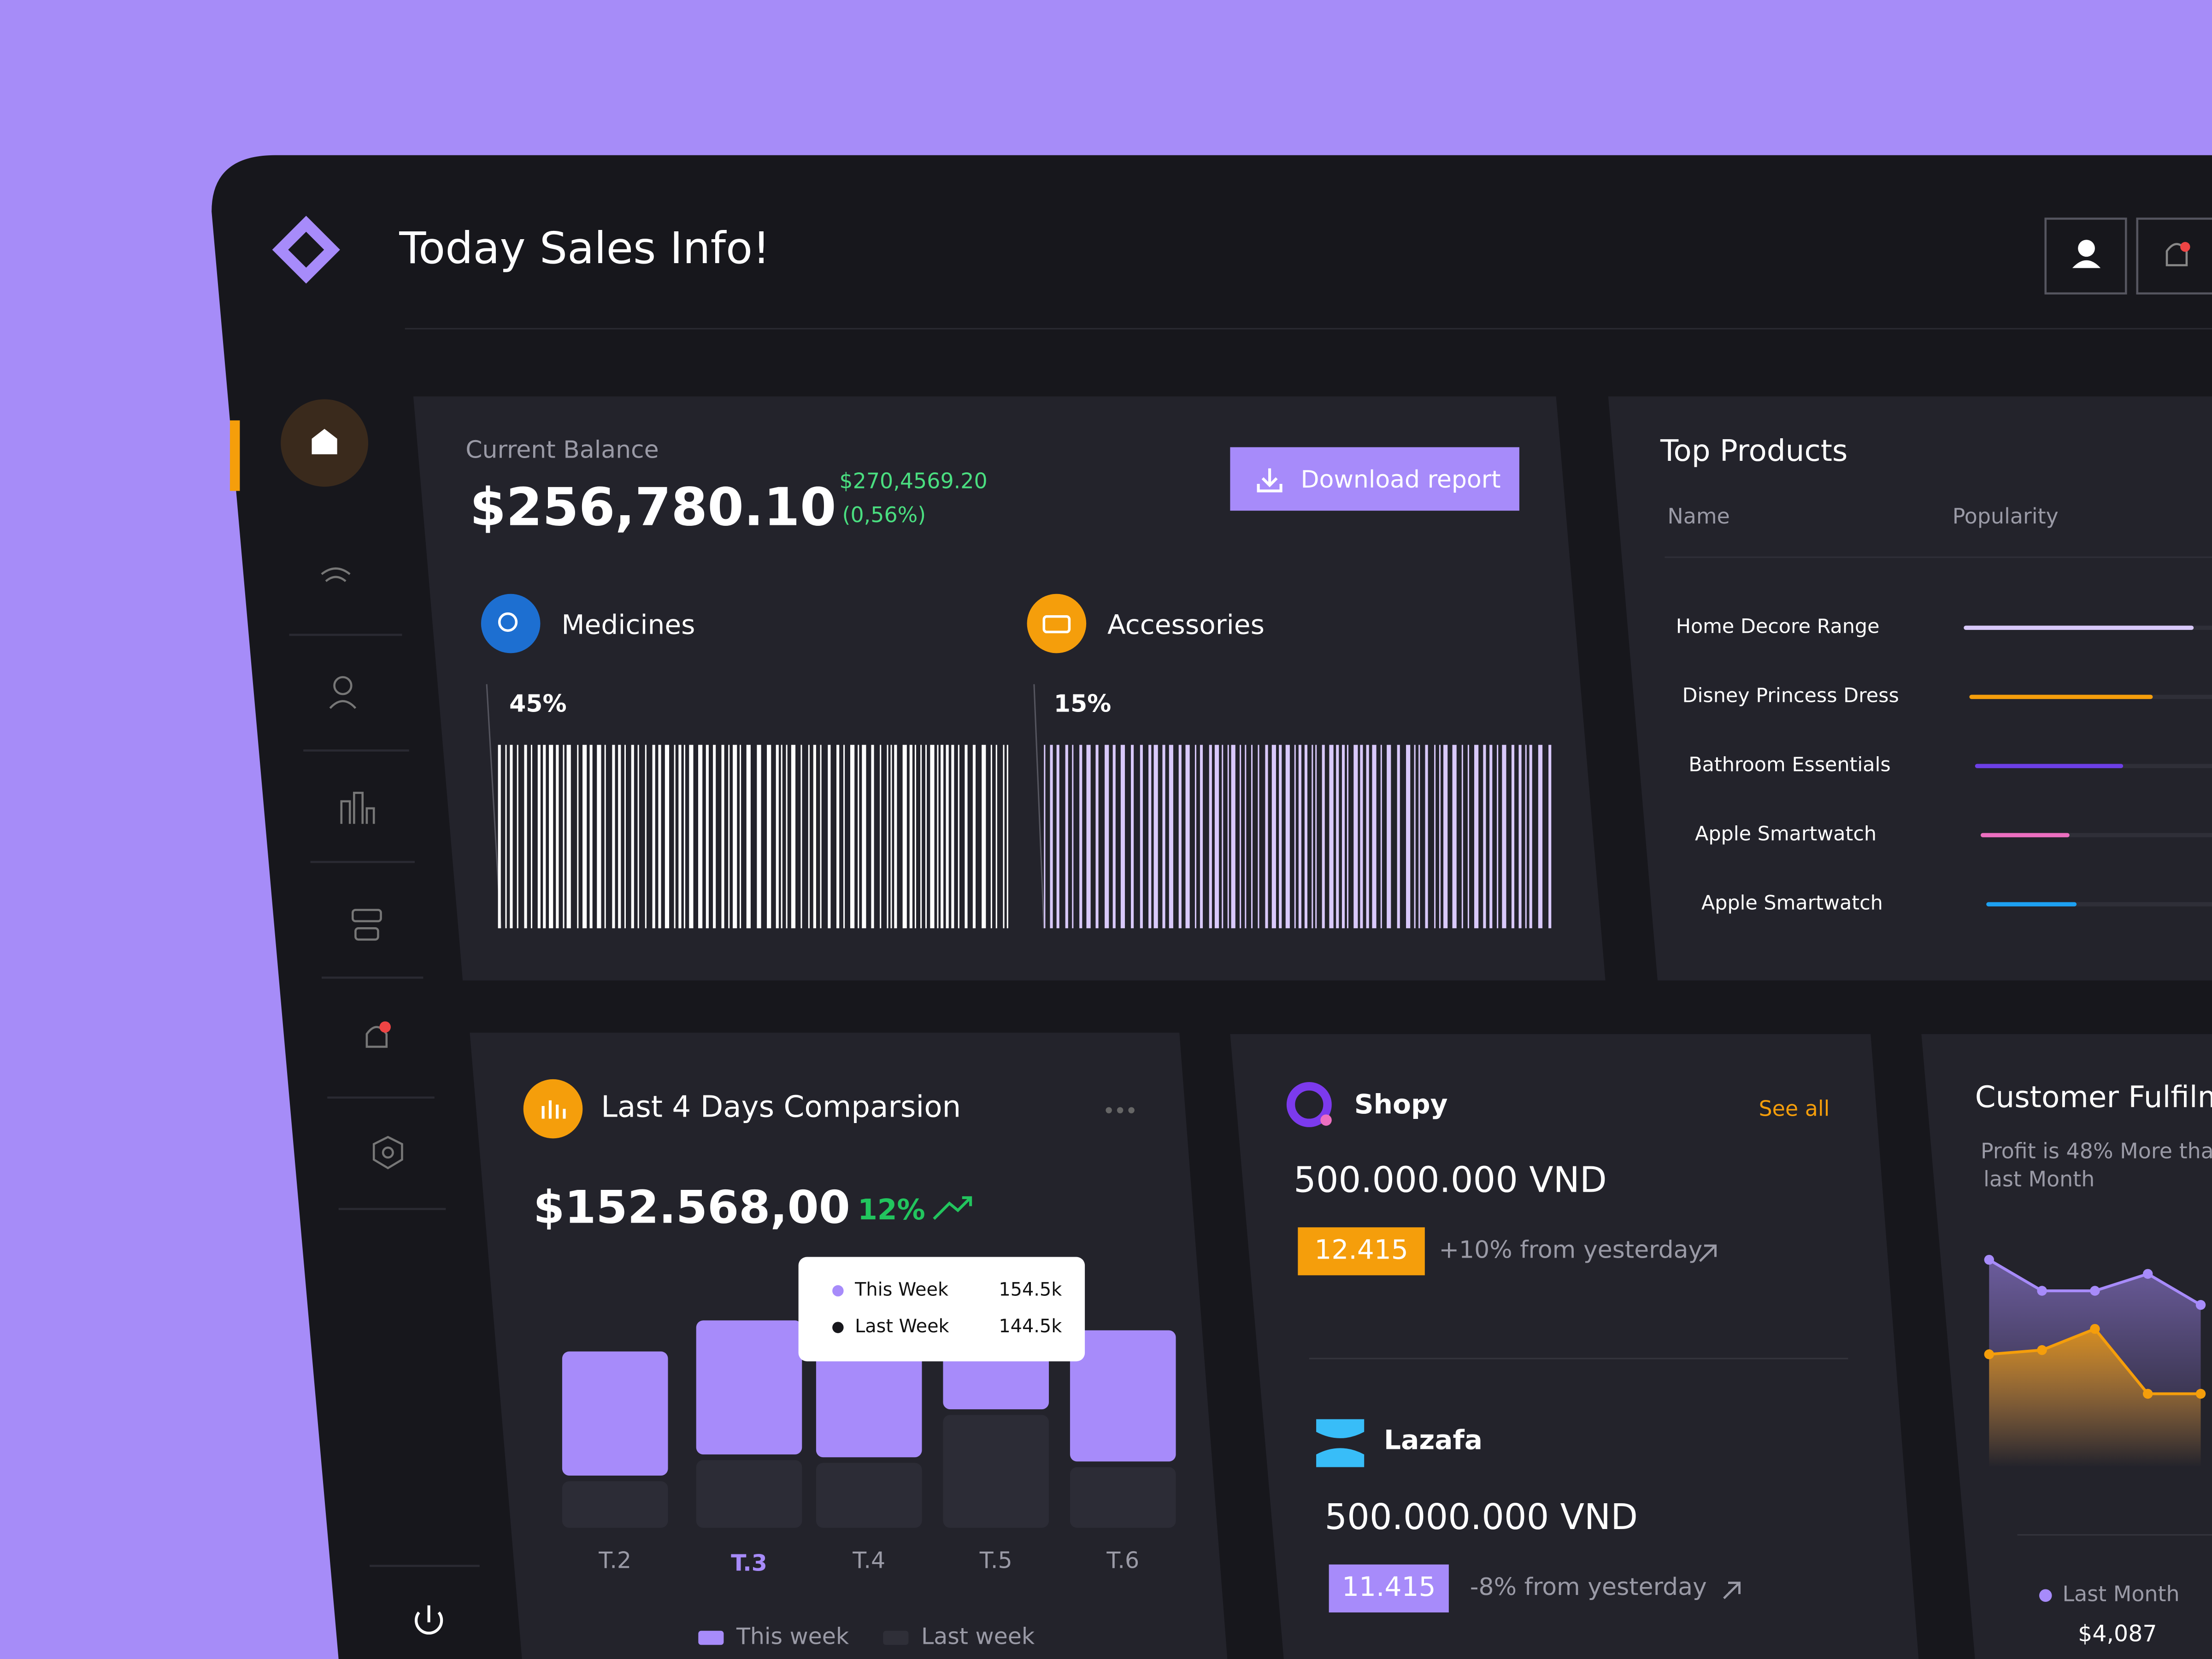  I want to click on legend-total: $4,087, so click(2117, 1633).